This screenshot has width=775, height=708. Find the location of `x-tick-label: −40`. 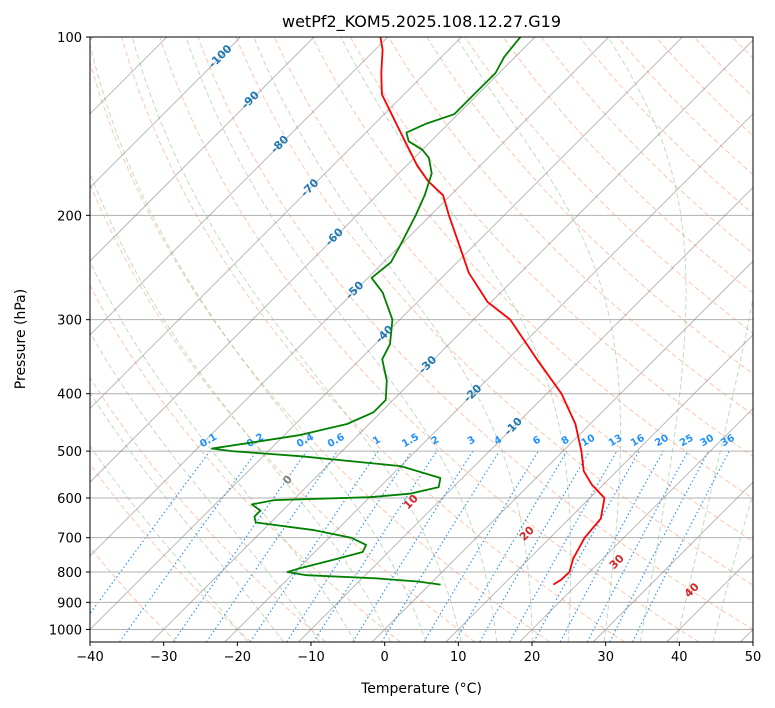

x-tick-label: −40 is located at coordinates (89, 657).